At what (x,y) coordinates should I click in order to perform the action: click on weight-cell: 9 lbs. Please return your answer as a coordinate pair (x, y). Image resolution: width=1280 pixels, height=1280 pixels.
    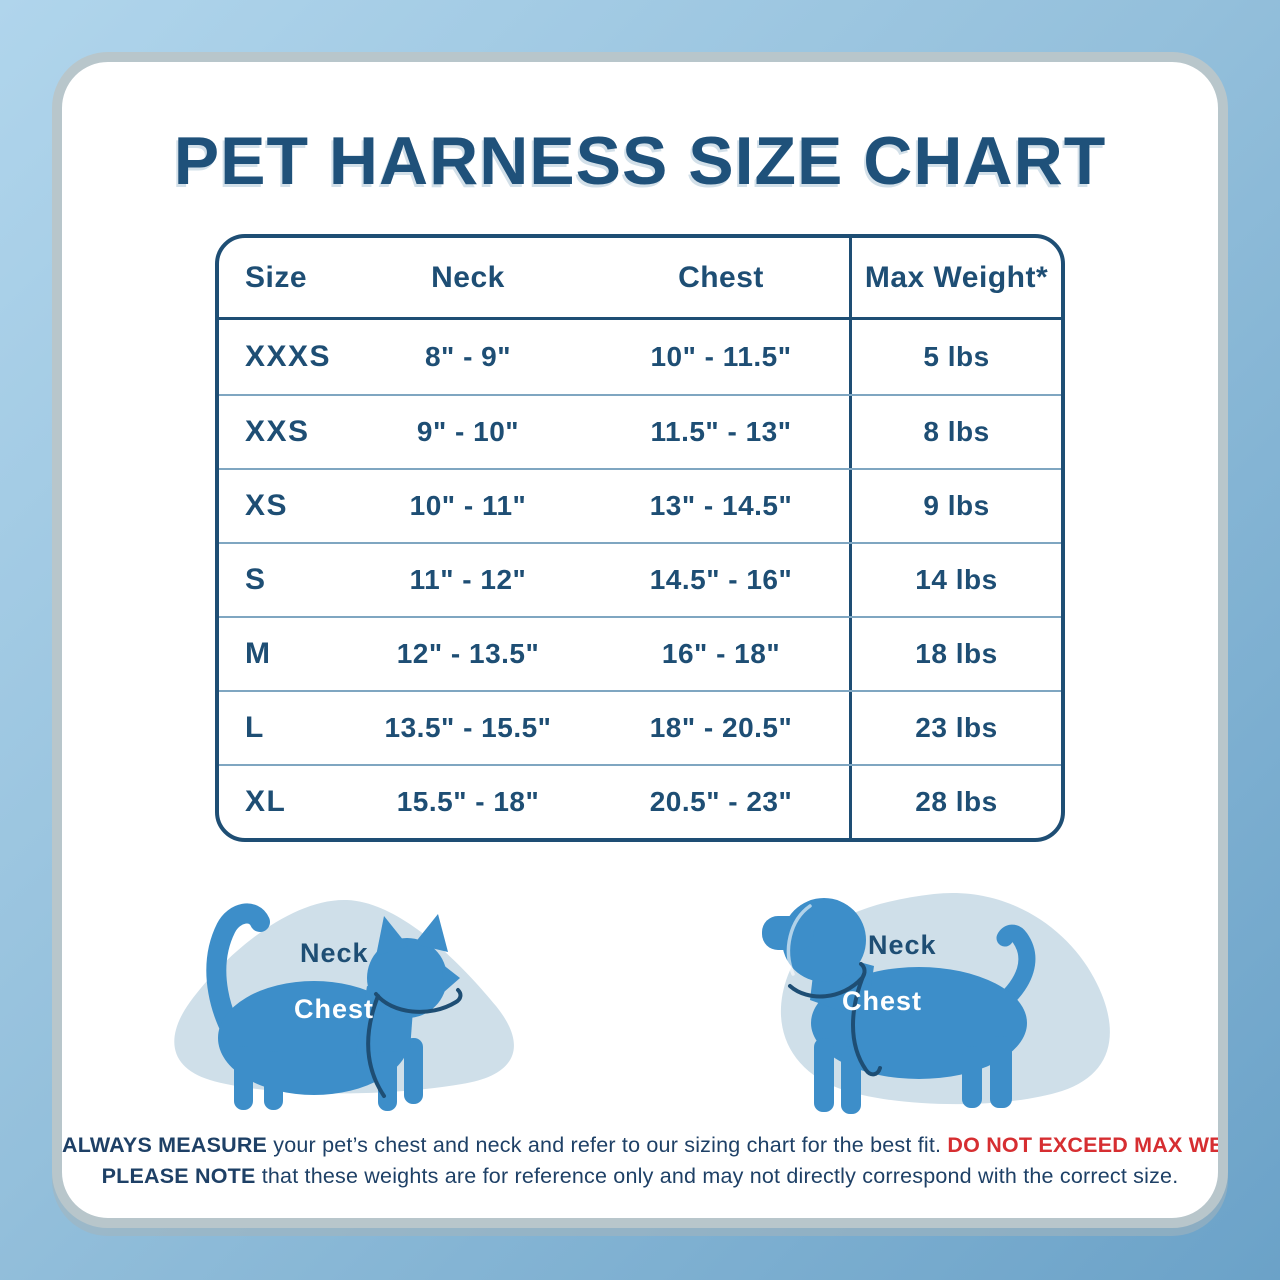
    Looking at the image, I should click on (955, 506).